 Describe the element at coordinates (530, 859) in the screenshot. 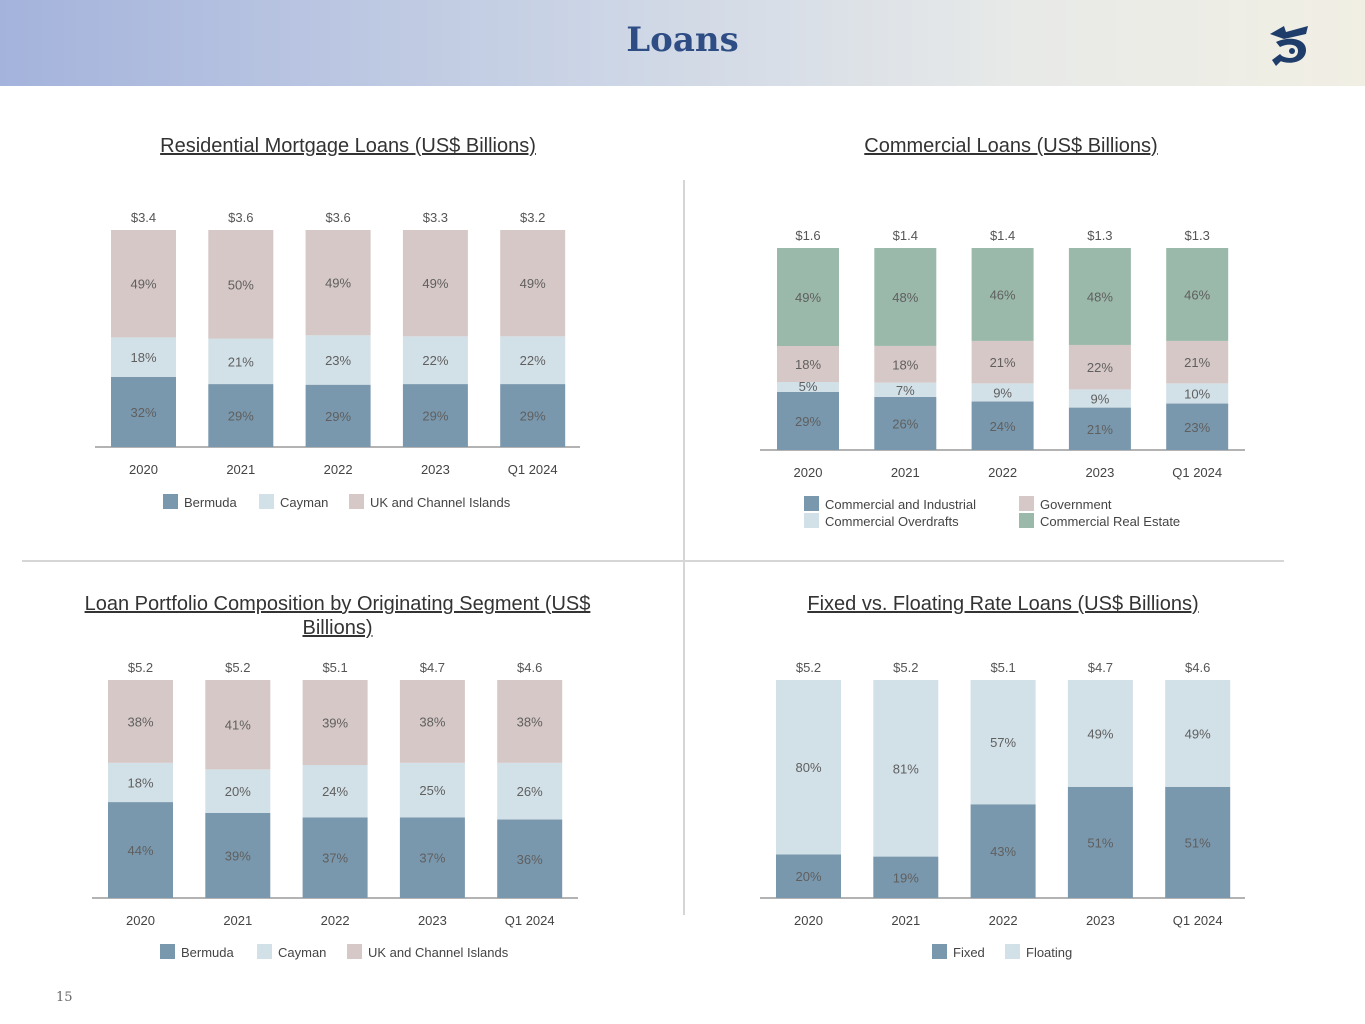

I see `data-label: 36%` at that location.